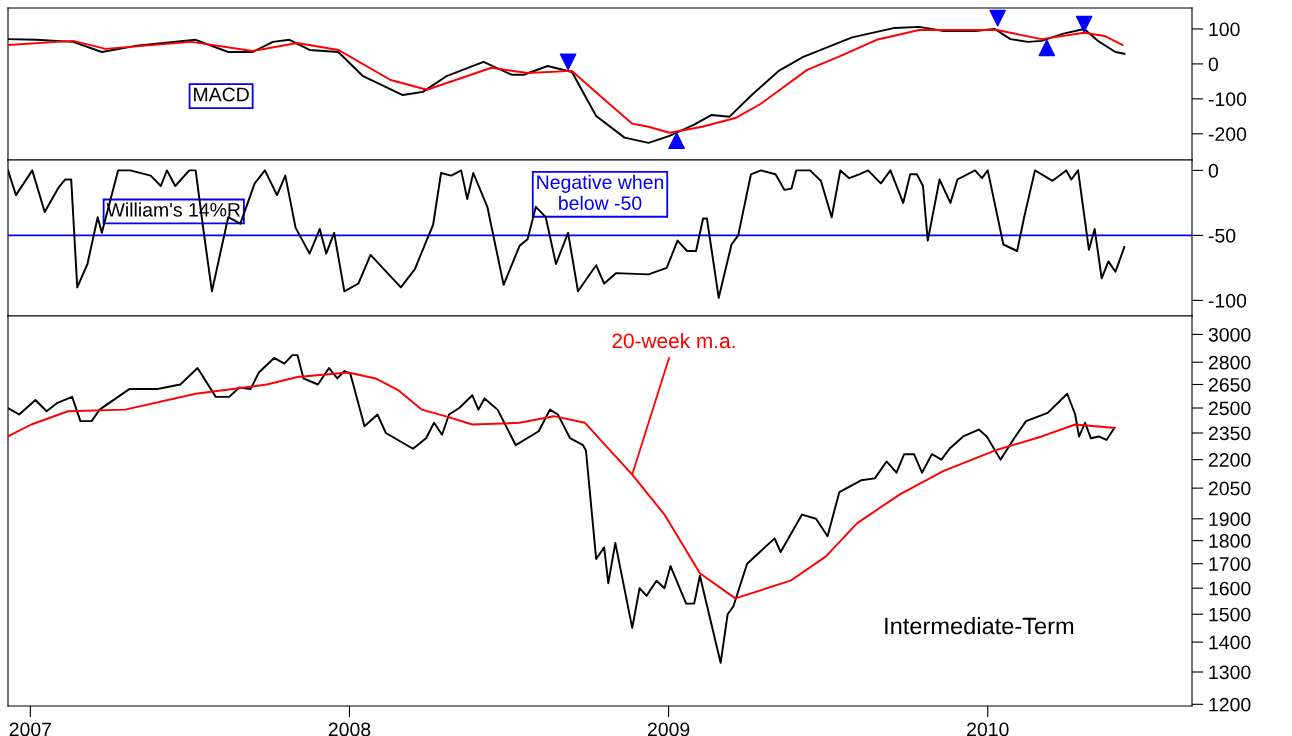 This screenshot has height=736, width=1292. Describe the element at coordinates (1230, 672) in the screenshot. I see `y-tick-label: 1300` at that location.